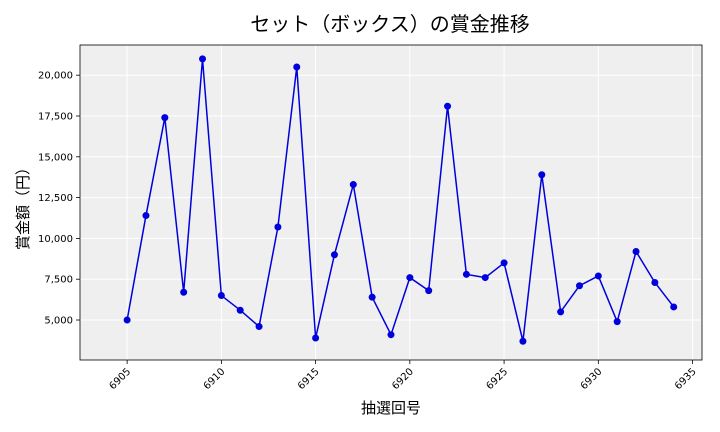 The width and height of the screenshot is (720, 432). Describe the element at coordinates (55, 157) in the screenshot. I see `y-tick-label: 15,000` at that location.